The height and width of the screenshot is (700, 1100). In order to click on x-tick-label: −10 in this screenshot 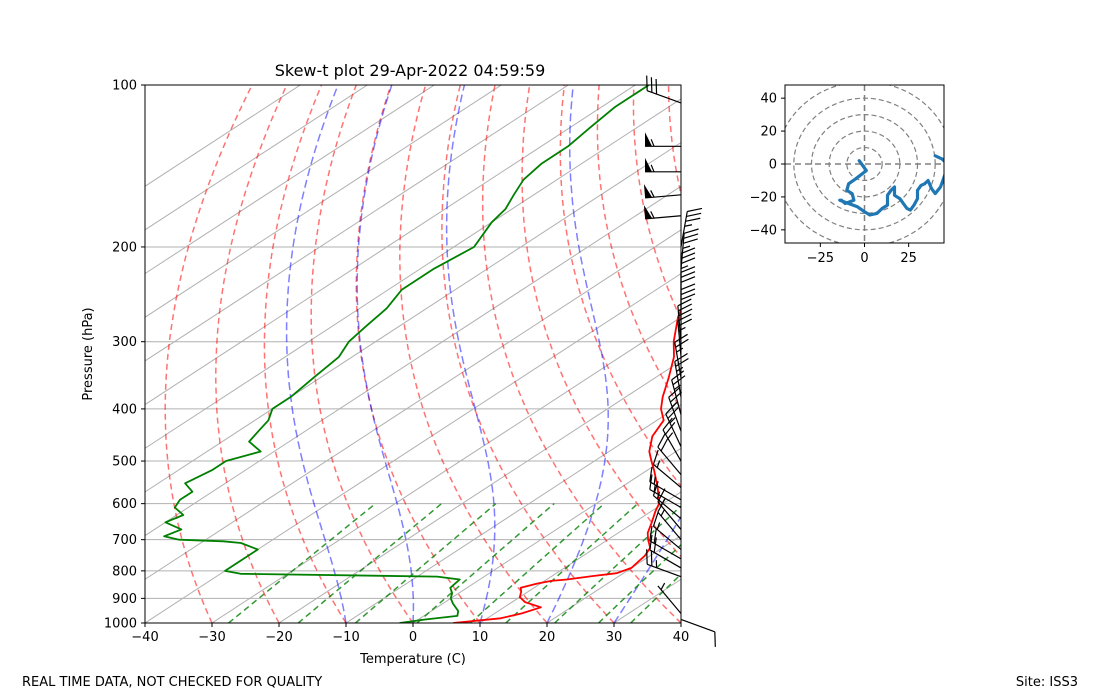, I will do `click(345, 637)`.